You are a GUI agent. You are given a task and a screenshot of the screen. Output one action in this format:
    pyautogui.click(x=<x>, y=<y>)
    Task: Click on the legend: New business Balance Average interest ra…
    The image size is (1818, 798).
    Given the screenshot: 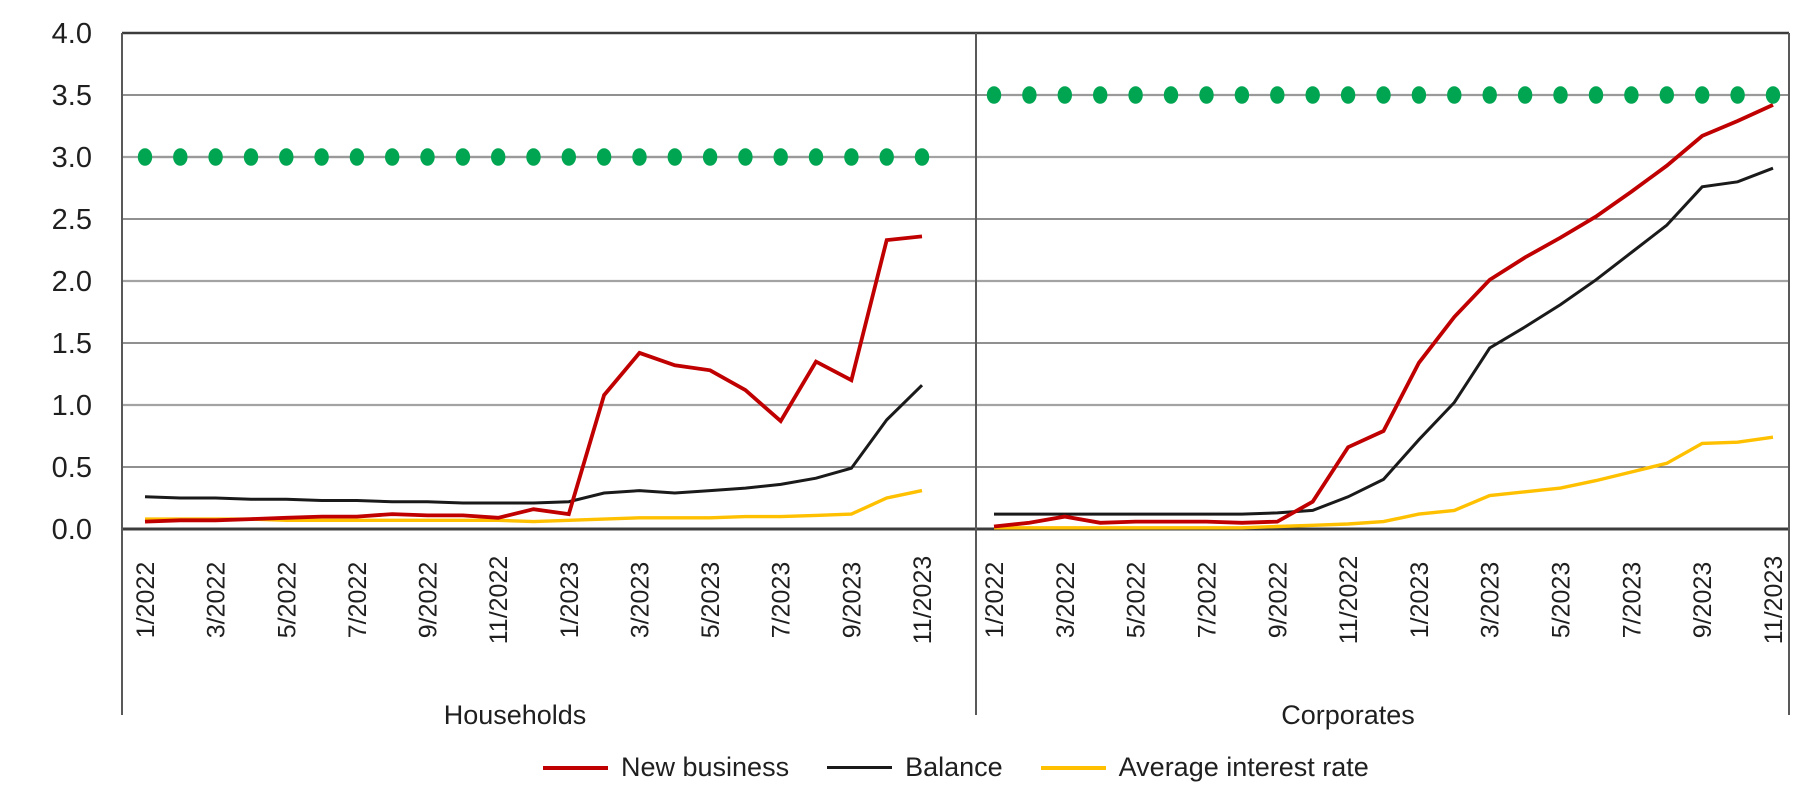 What is the action you would take?
    pyautogui.click(x=956, y=767)
    